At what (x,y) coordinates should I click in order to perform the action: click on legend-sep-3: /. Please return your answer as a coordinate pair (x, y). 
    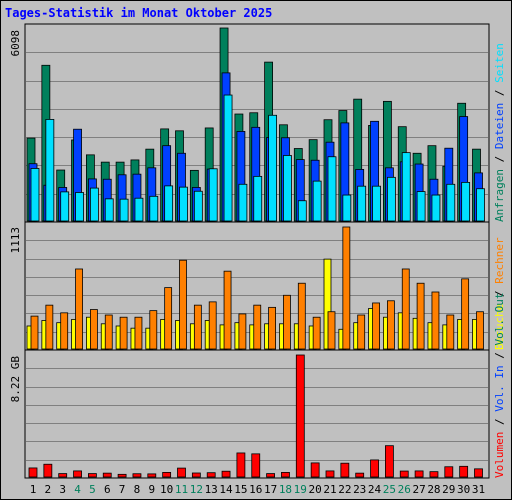
    Looking at the image, I should click on (499, 294).